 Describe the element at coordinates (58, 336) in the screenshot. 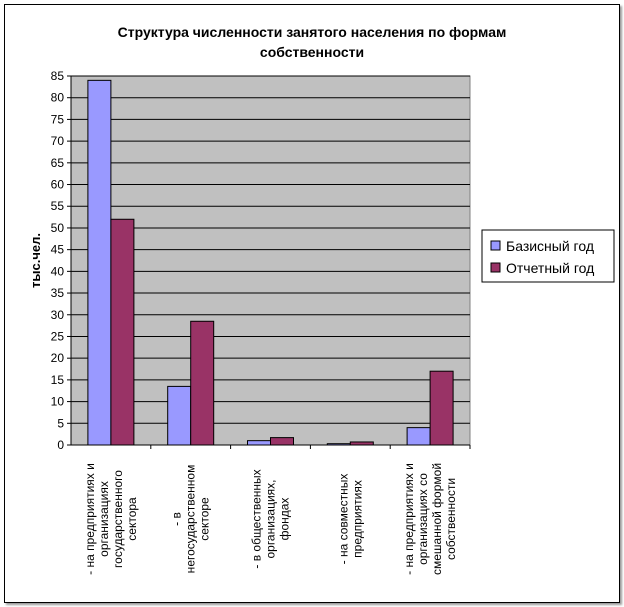

I see `y-tick-label: 25` at that location.